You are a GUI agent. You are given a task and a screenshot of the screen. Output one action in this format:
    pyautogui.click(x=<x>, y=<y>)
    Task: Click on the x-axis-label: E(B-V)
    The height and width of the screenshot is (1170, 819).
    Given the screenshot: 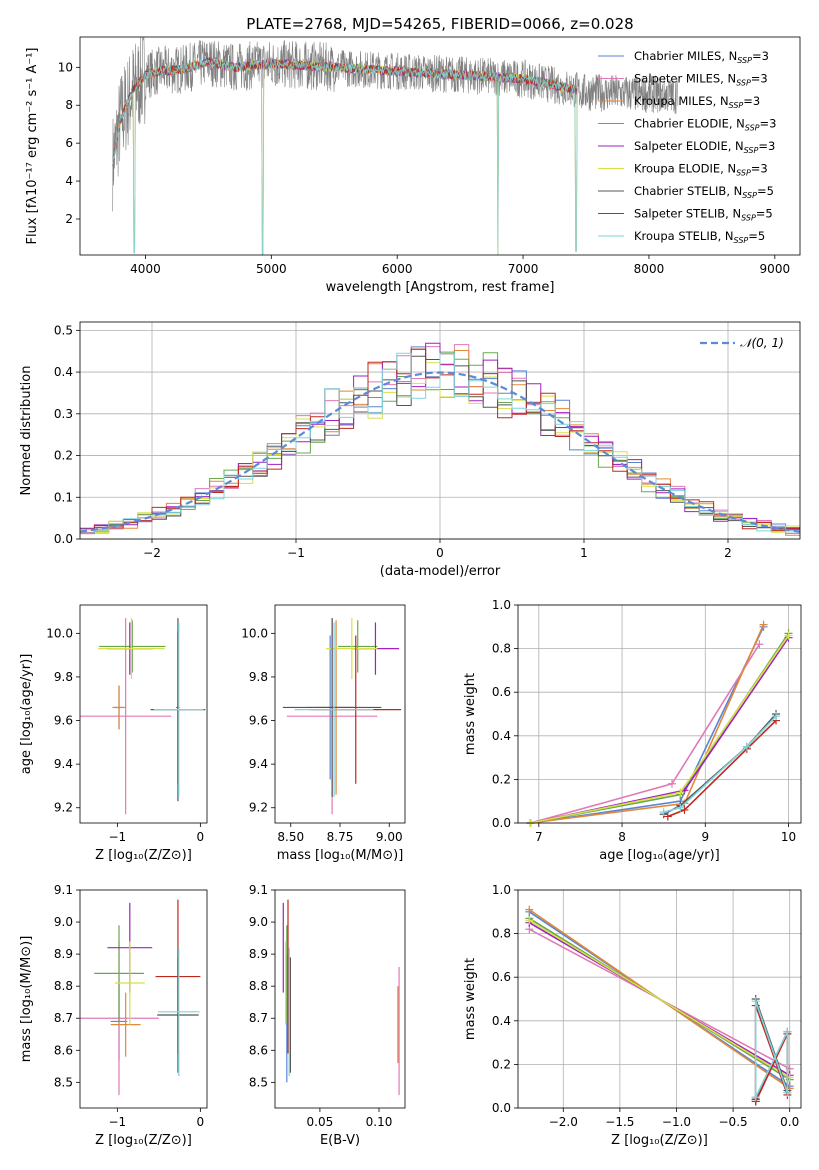 What is the action you would take?
    pyautogui.click(x=340, y=1140)
    